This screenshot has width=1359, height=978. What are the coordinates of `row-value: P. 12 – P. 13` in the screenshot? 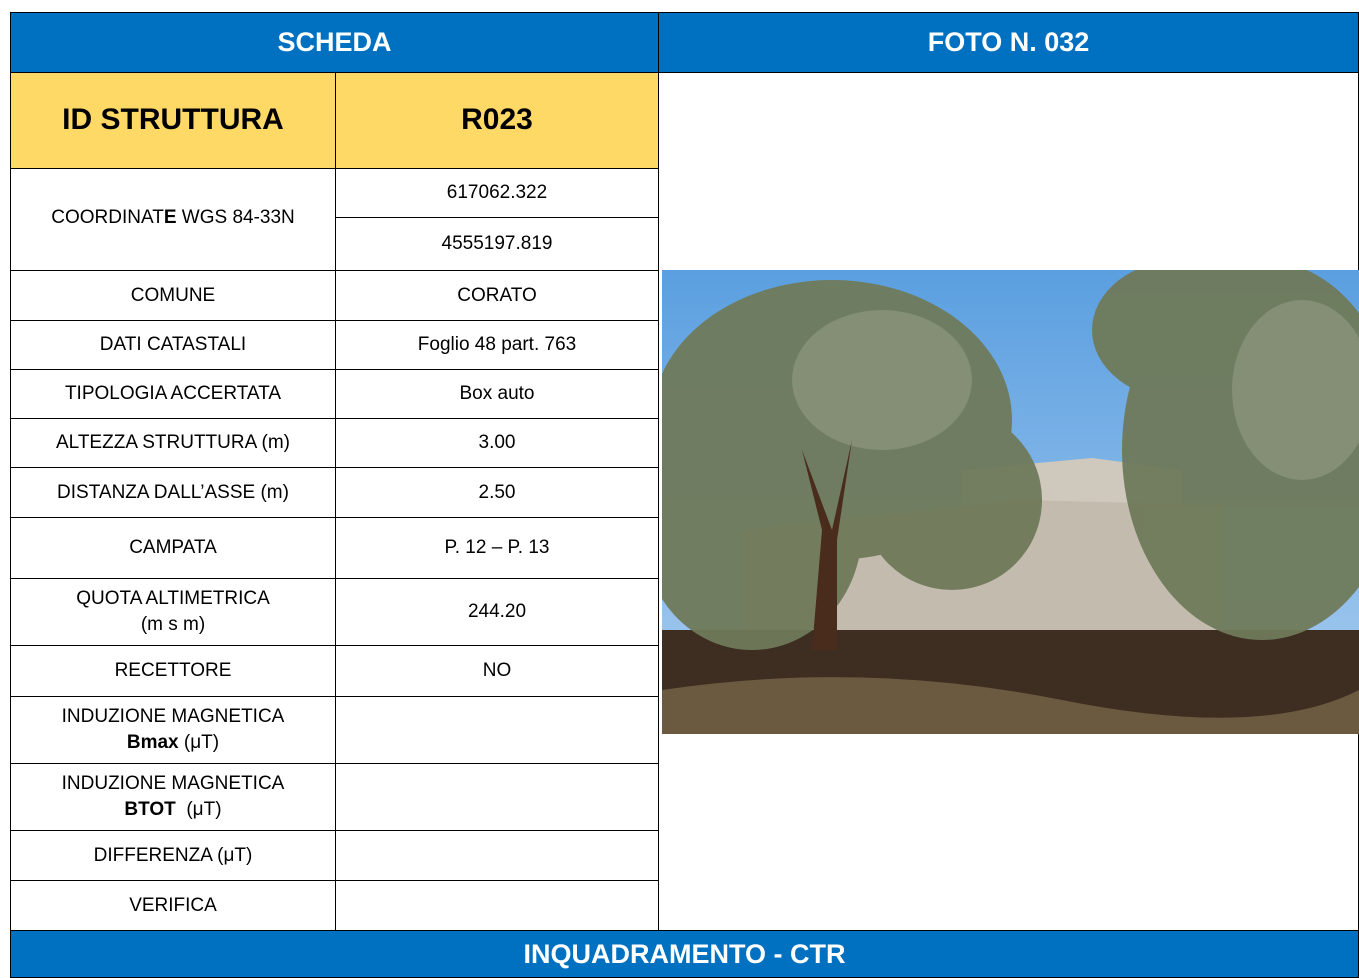 It's located at (497, 548).